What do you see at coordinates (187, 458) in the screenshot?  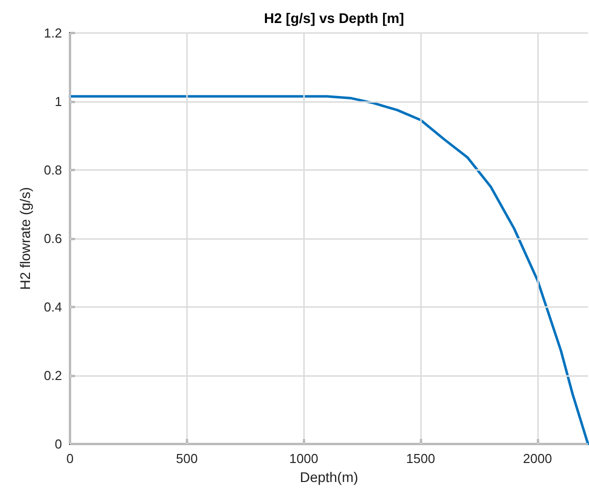 I see `x-tick-label: 500` at bounding box center [187, 458].